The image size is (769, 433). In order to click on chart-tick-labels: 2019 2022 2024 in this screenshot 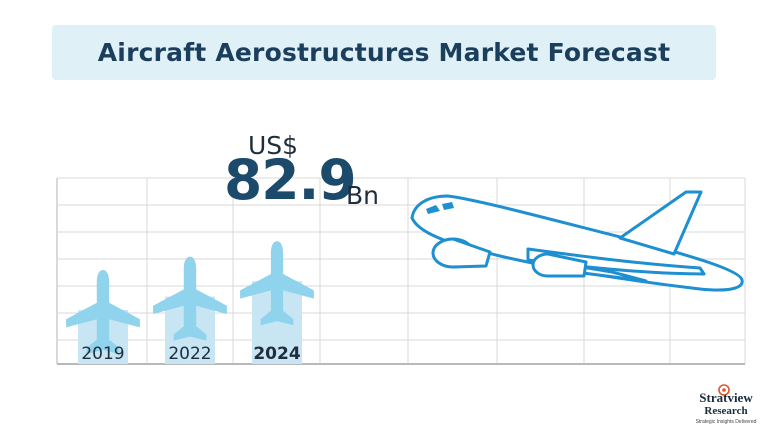, I will do `click(190, 354)`.